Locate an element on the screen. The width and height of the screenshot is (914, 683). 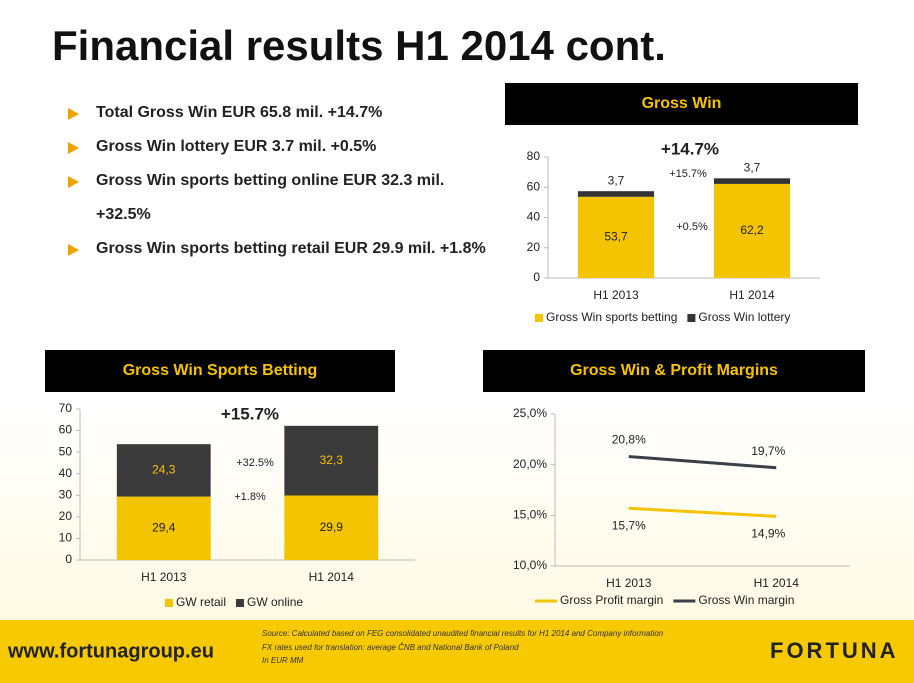
chart-title: Gross Win Sports Betting is located at coordinates (220, 370).